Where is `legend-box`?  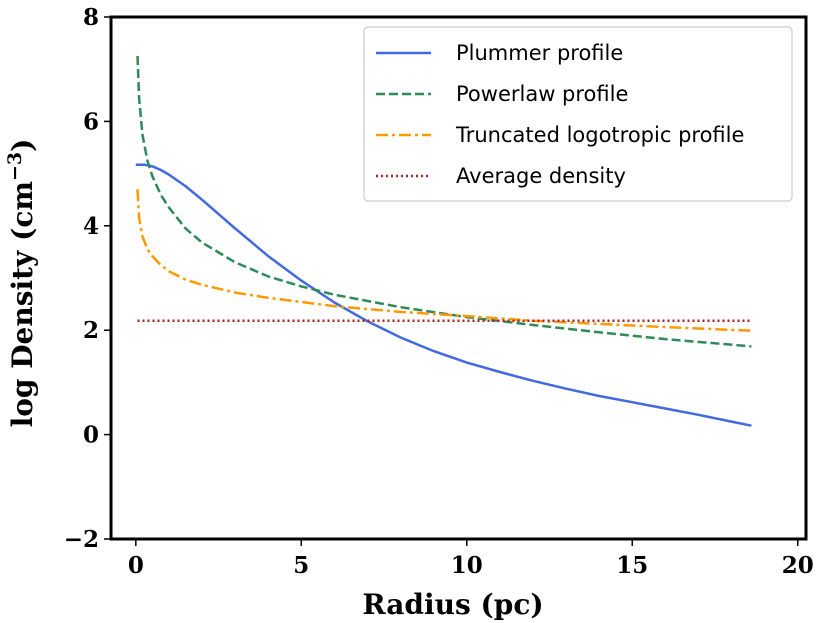
legend-box is located at coordinates (578, 114).